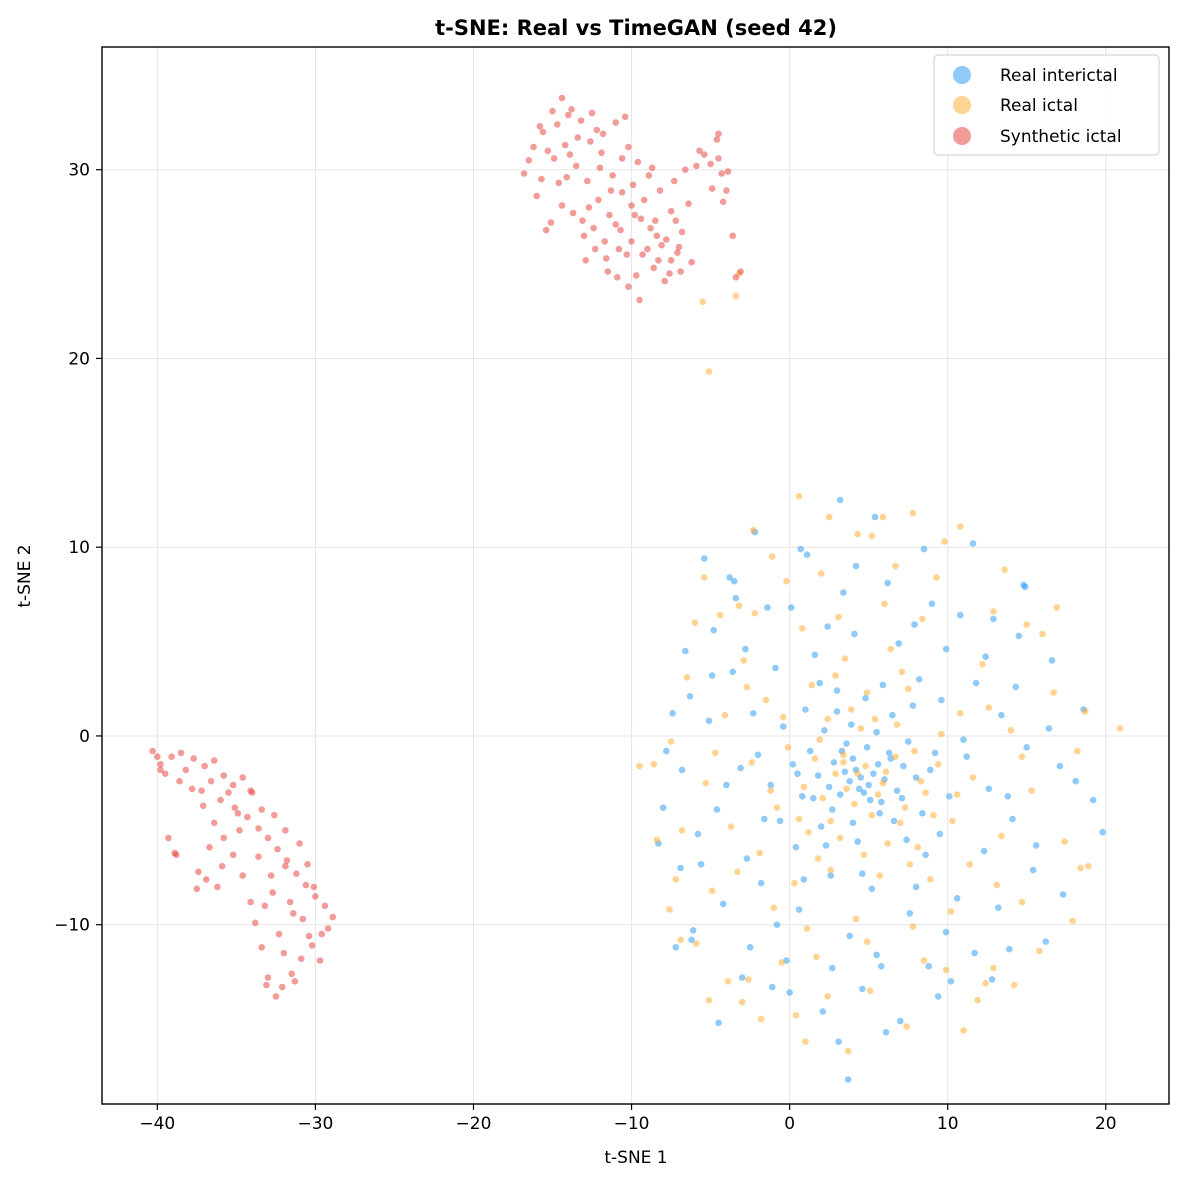 The width and height of the screenshot is (1184, 1182). Describe the element at coordinates (962, 75) in the screenshot. I see `legend-marker-real-interictal` at that location.